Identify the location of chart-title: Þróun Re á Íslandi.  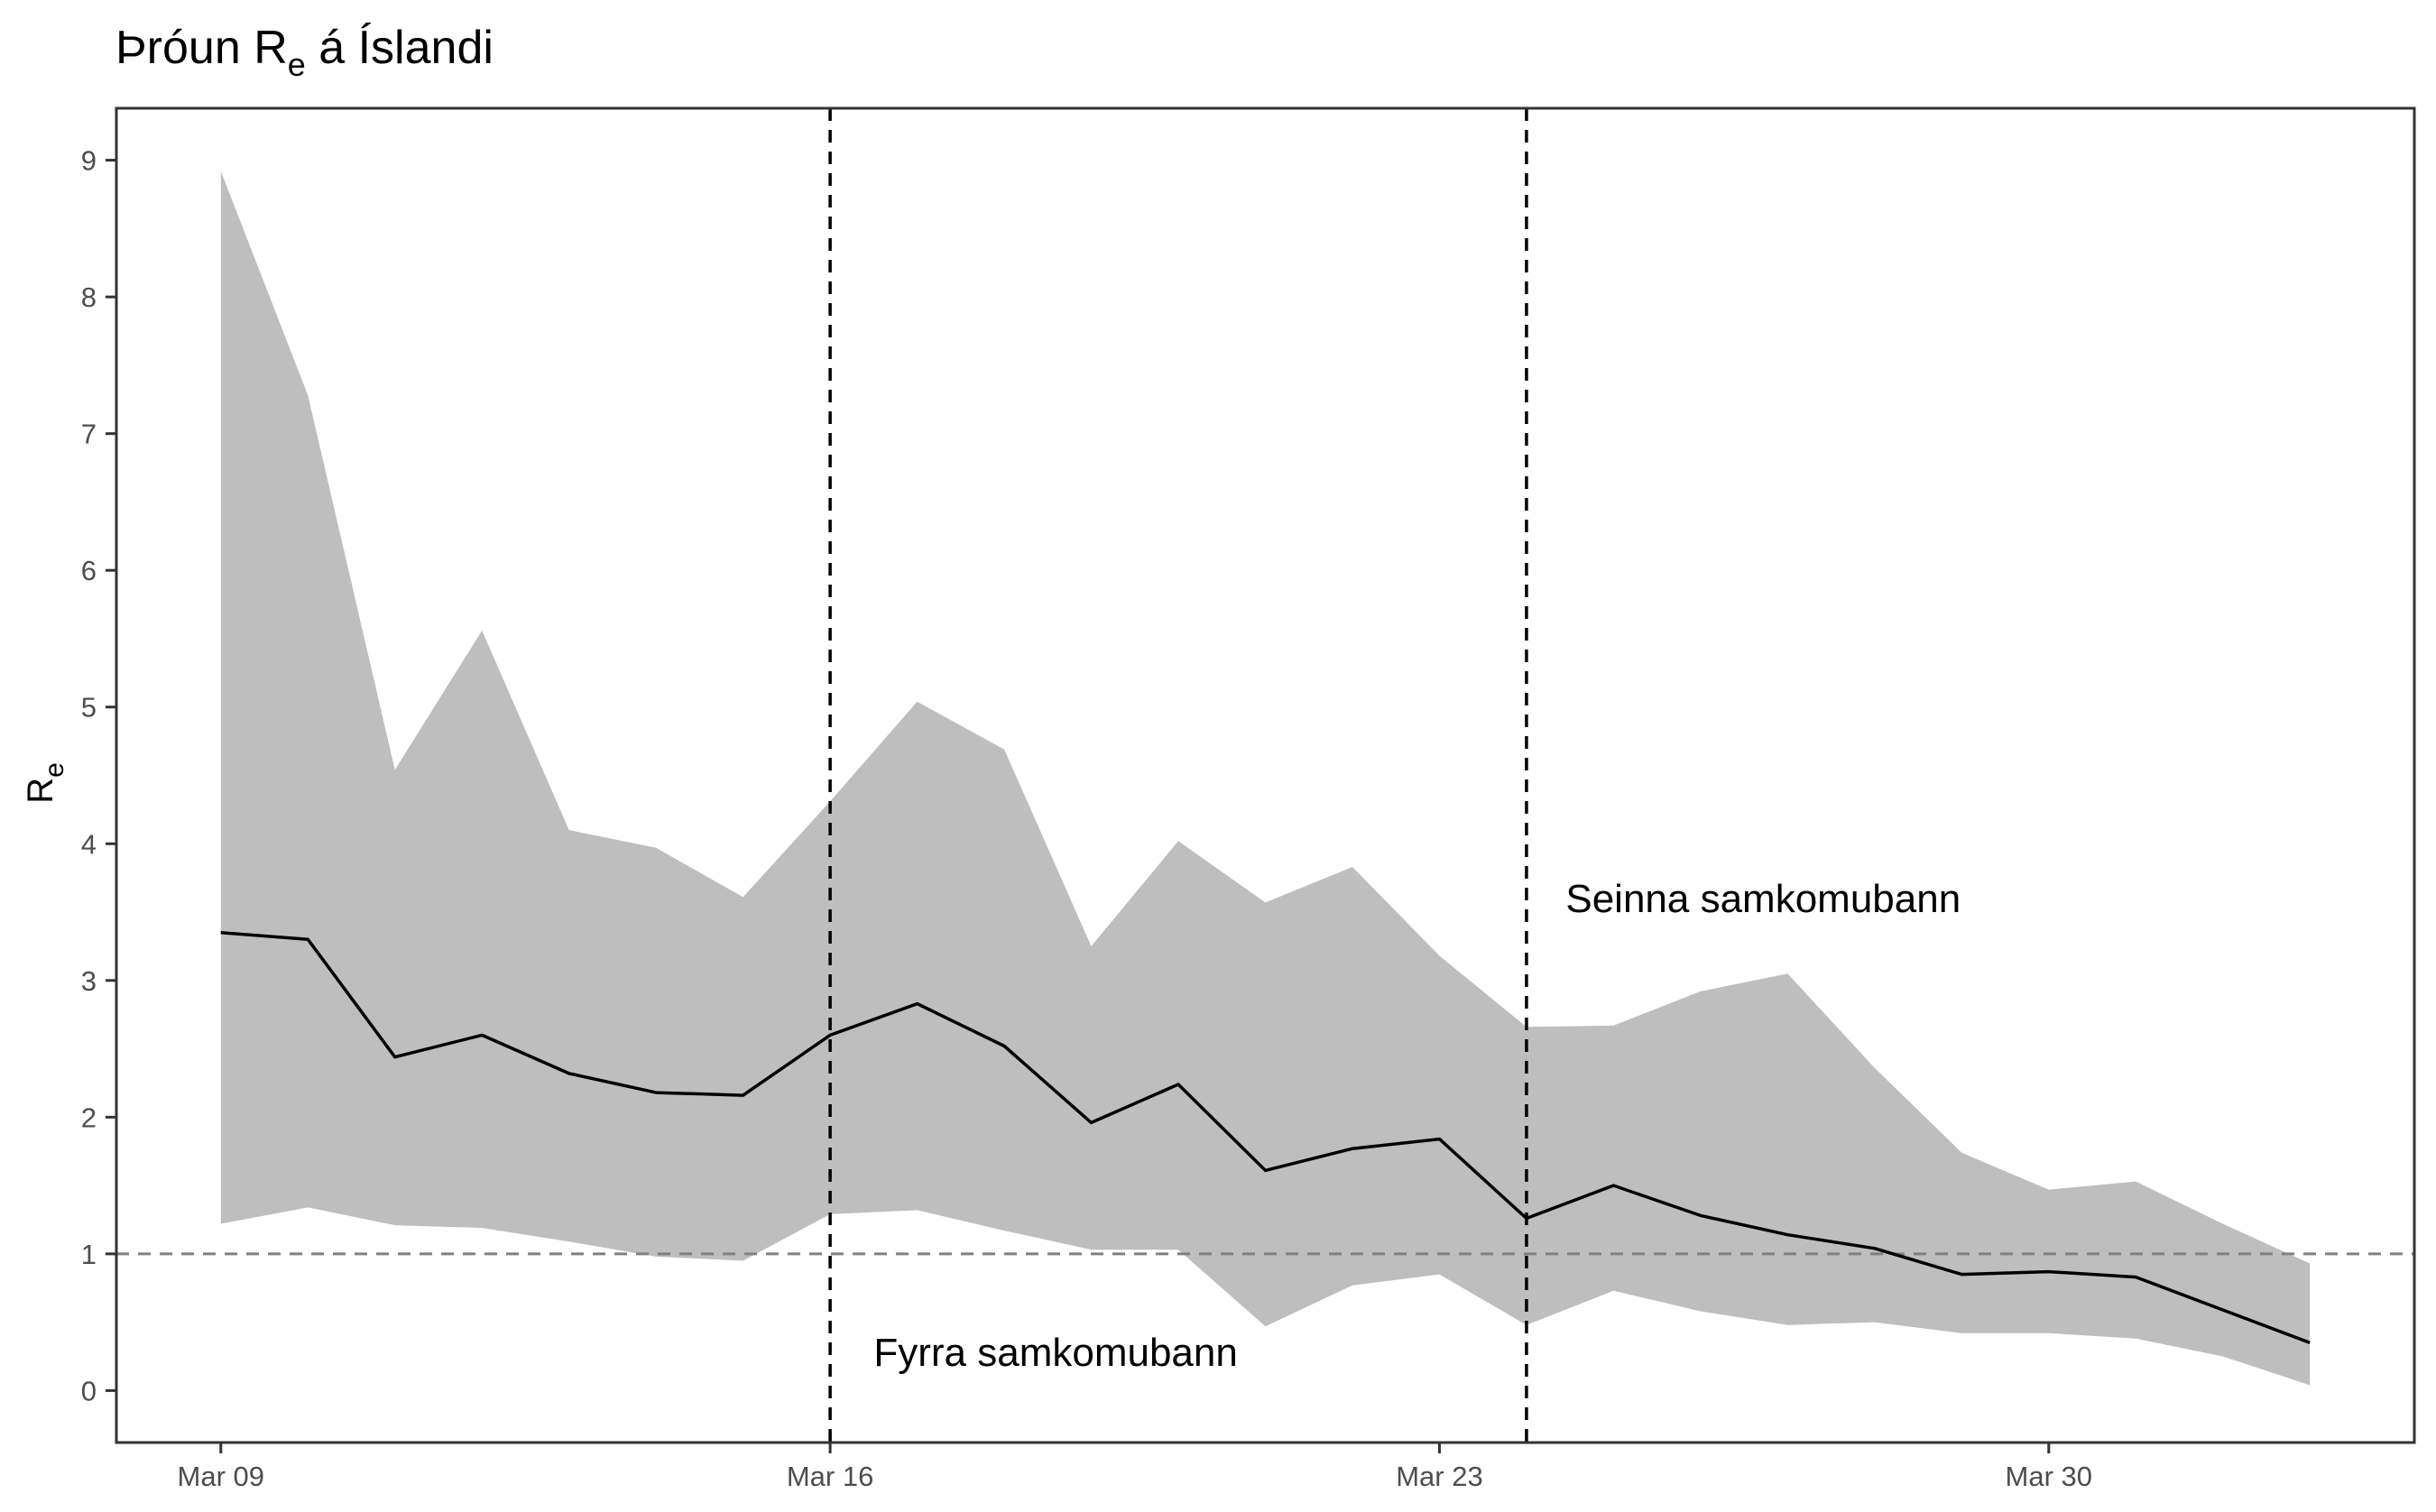
(304, 52).